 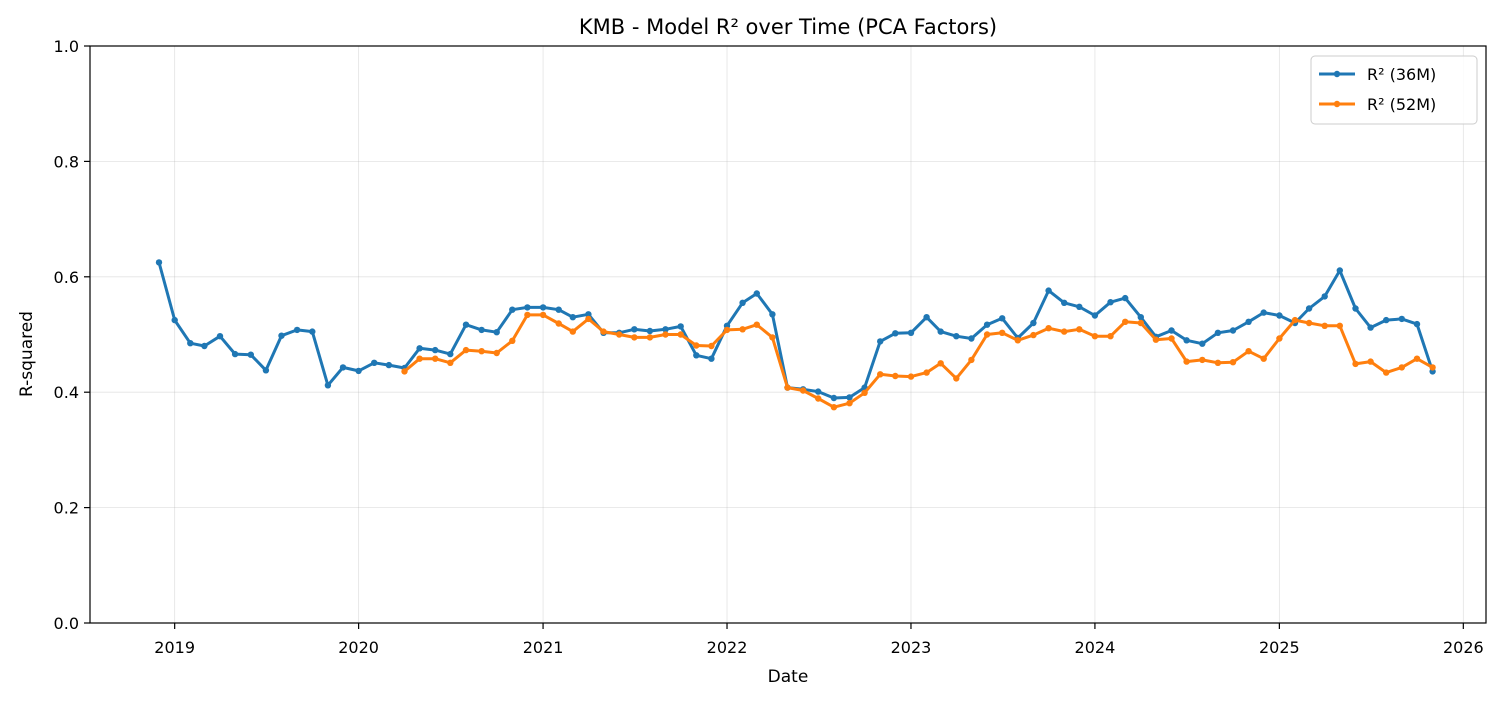 I want to click on x-tick-label: 2019, so click(x=174, y=647).